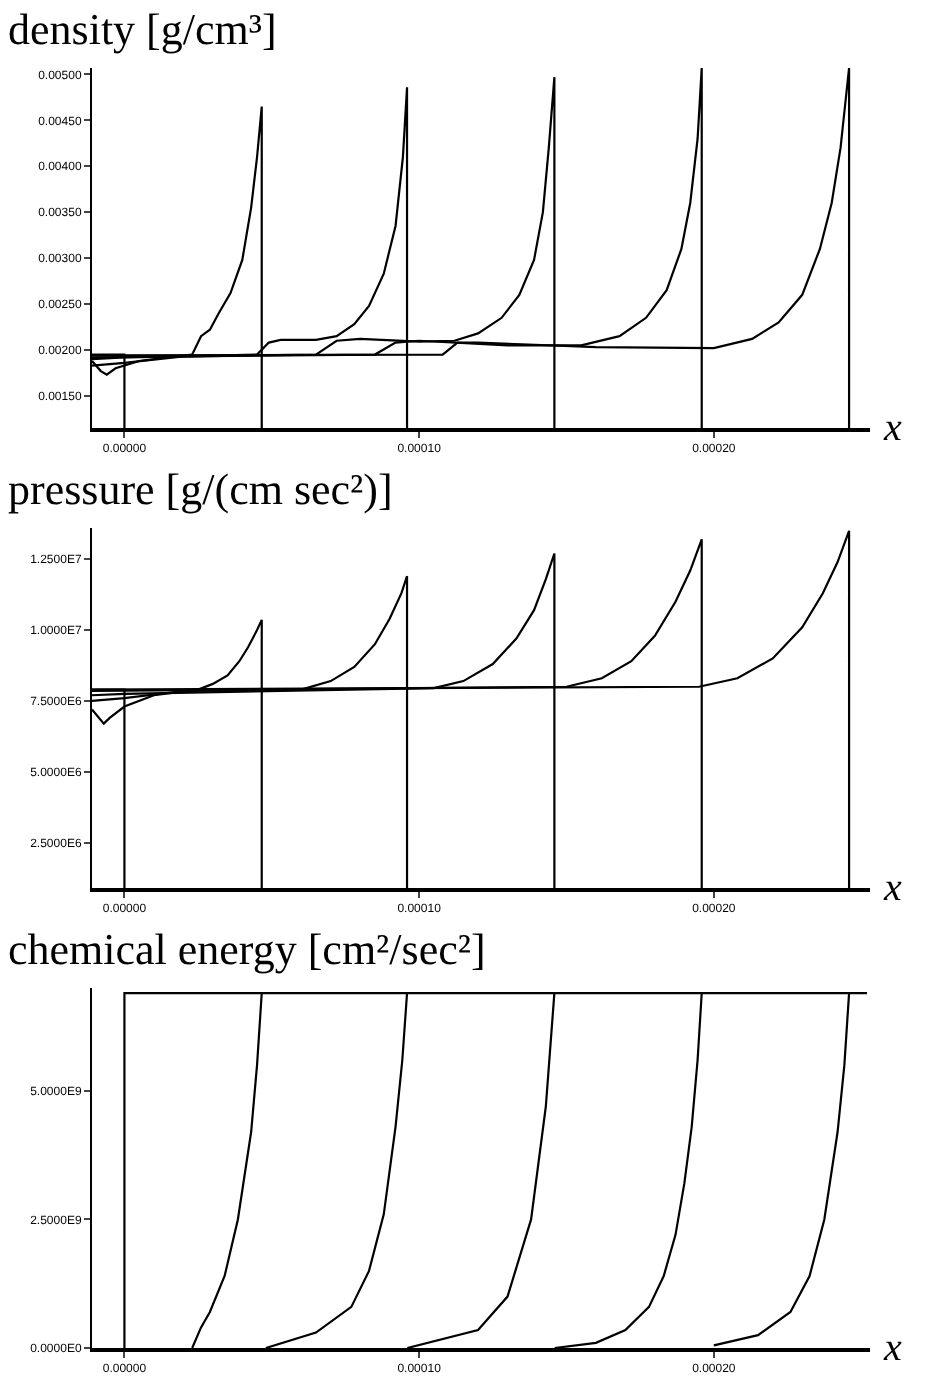 This screenshot has height=1392, width=926. What do you see at coordinates (200, 490) in the screenshot?
I see `chart-title: pressure [g/(cm sec²)]` at bounding box center [200, 490].